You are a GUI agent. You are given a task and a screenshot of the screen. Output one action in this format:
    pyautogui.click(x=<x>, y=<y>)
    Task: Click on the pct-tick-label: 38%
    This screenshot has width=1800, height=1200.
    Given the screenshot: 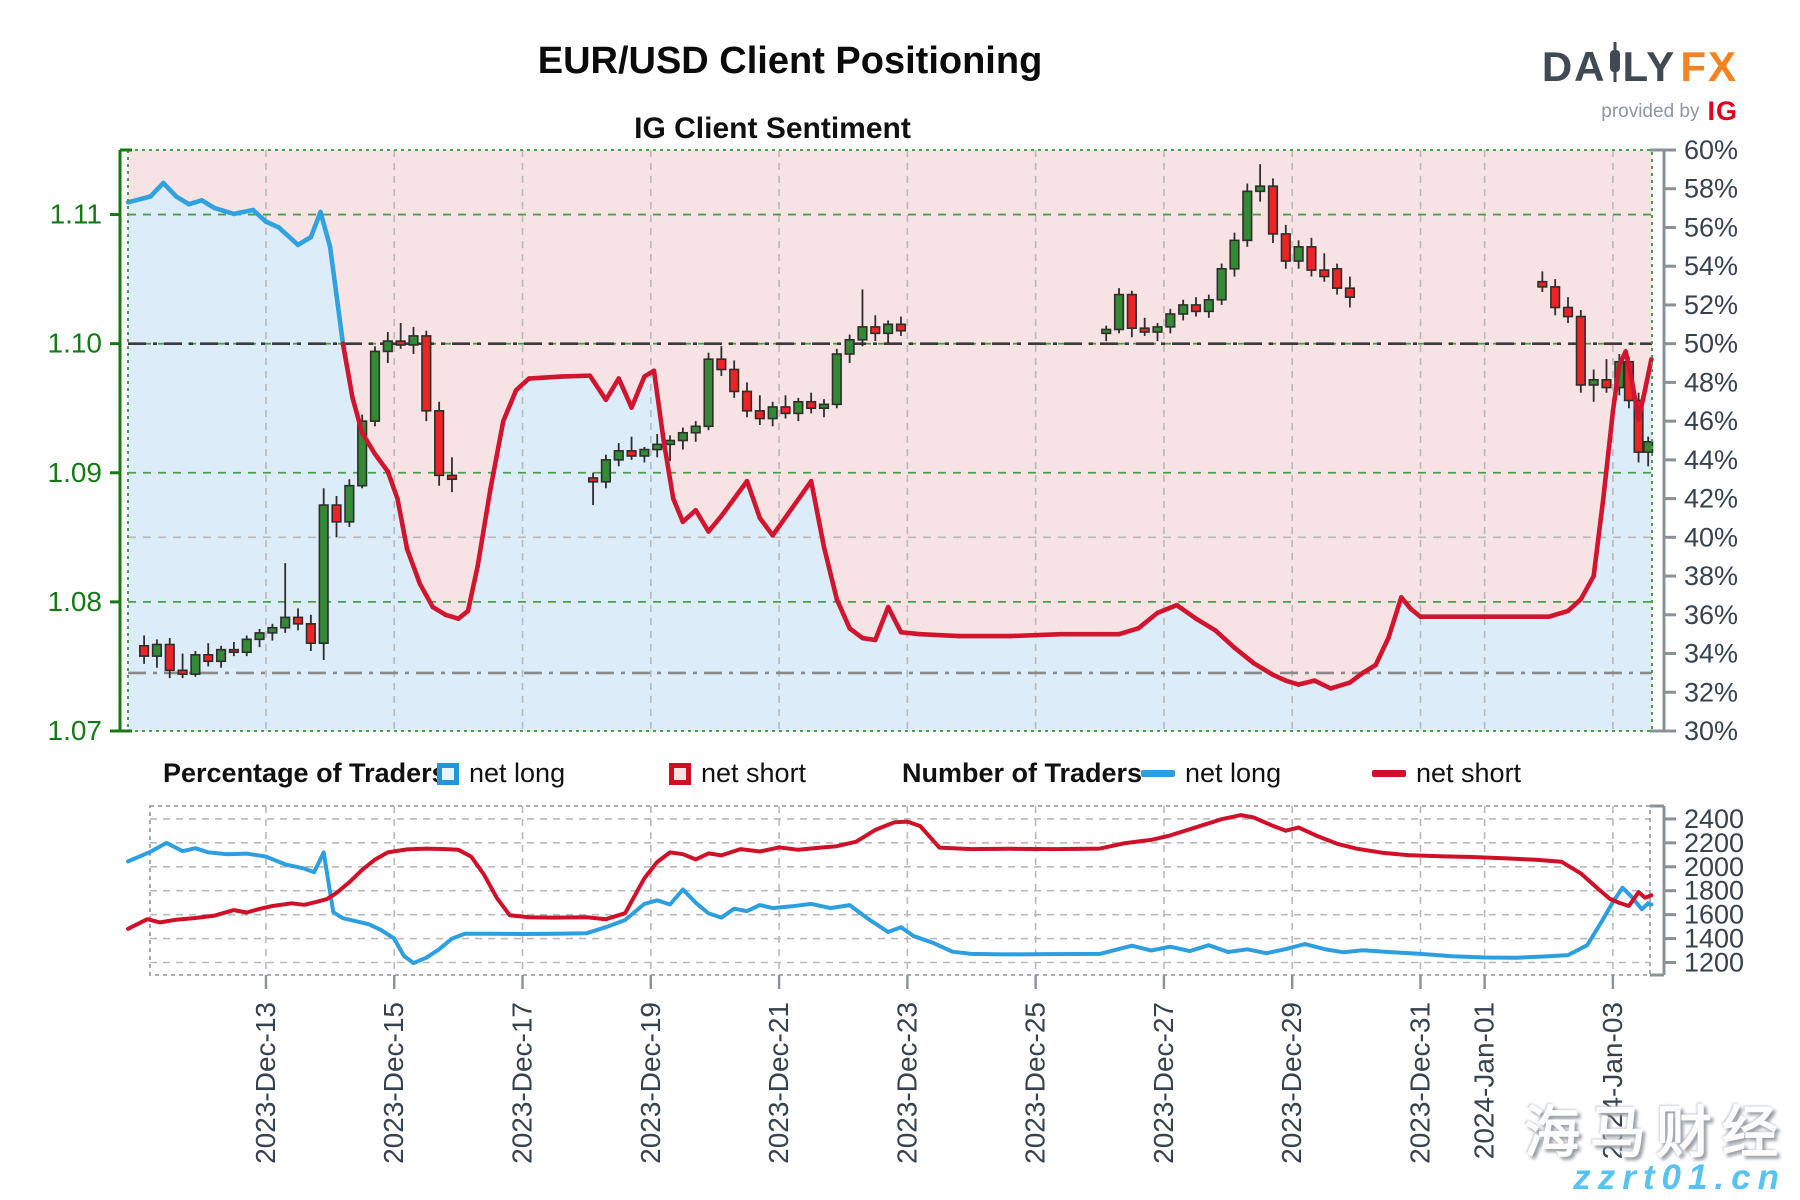 What is the action you would take?
    pyautogui.click(x=1711, y=576)
    